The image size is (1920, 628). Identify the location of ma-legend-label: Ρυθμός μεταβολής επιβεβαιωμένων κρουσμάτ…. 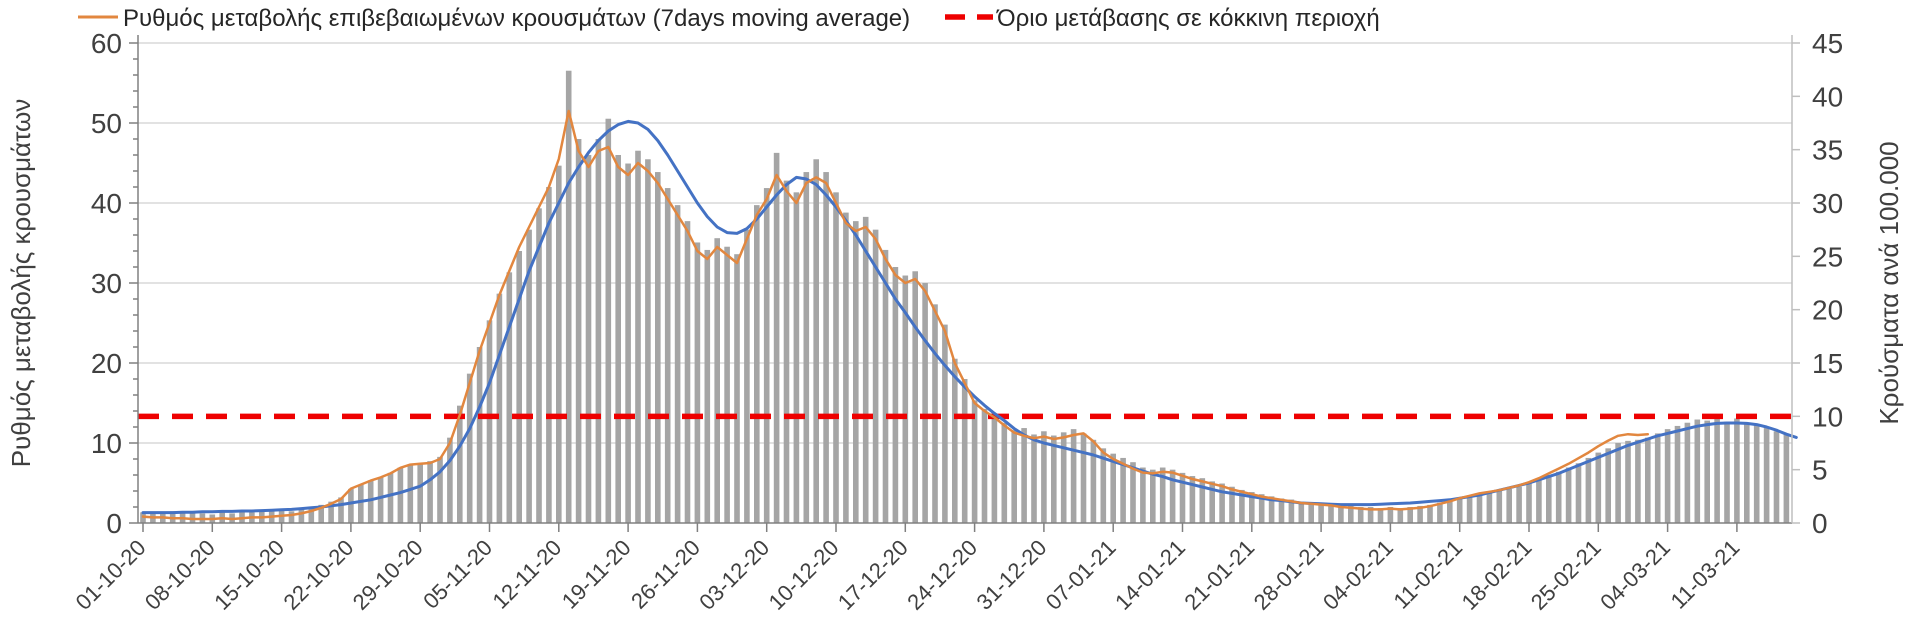
(516, 18).